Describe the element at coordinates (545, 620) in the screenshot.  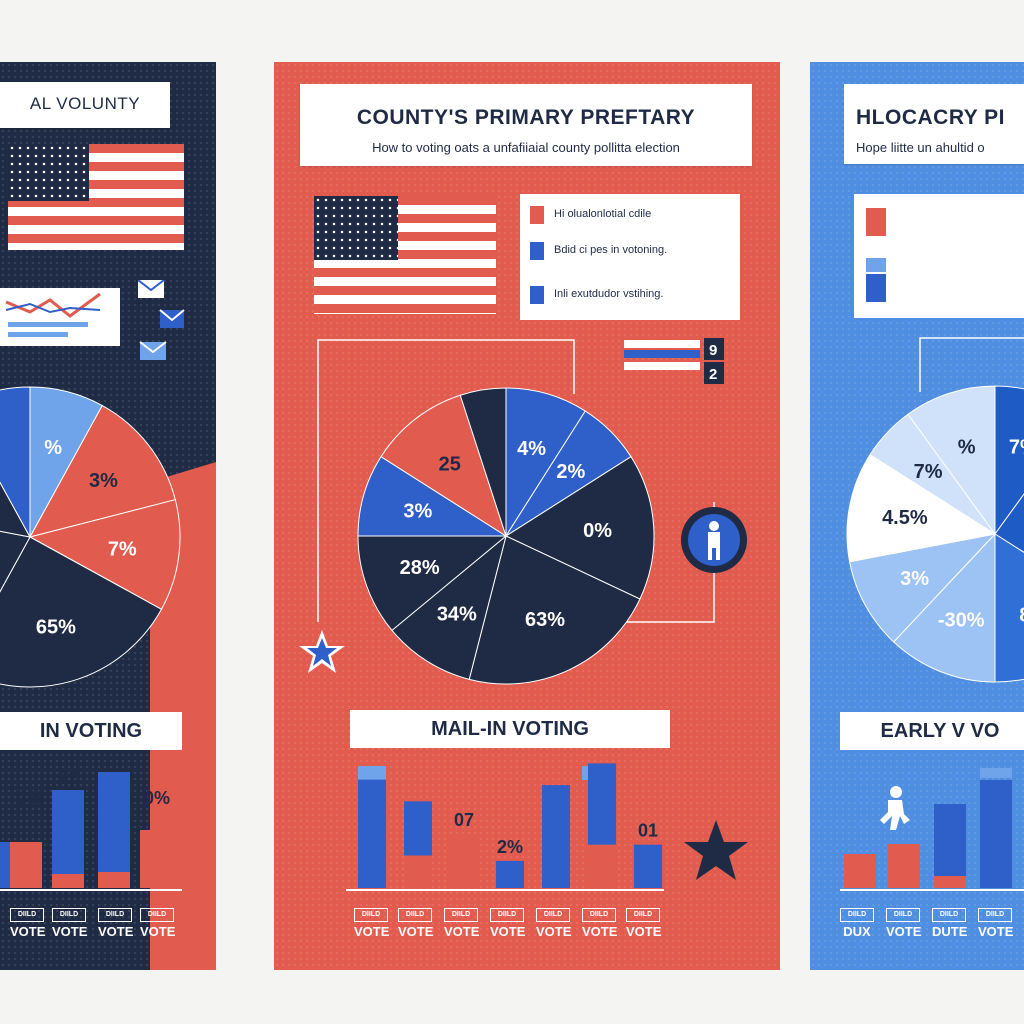
I see `pie-slice-label: 63%` at that location.